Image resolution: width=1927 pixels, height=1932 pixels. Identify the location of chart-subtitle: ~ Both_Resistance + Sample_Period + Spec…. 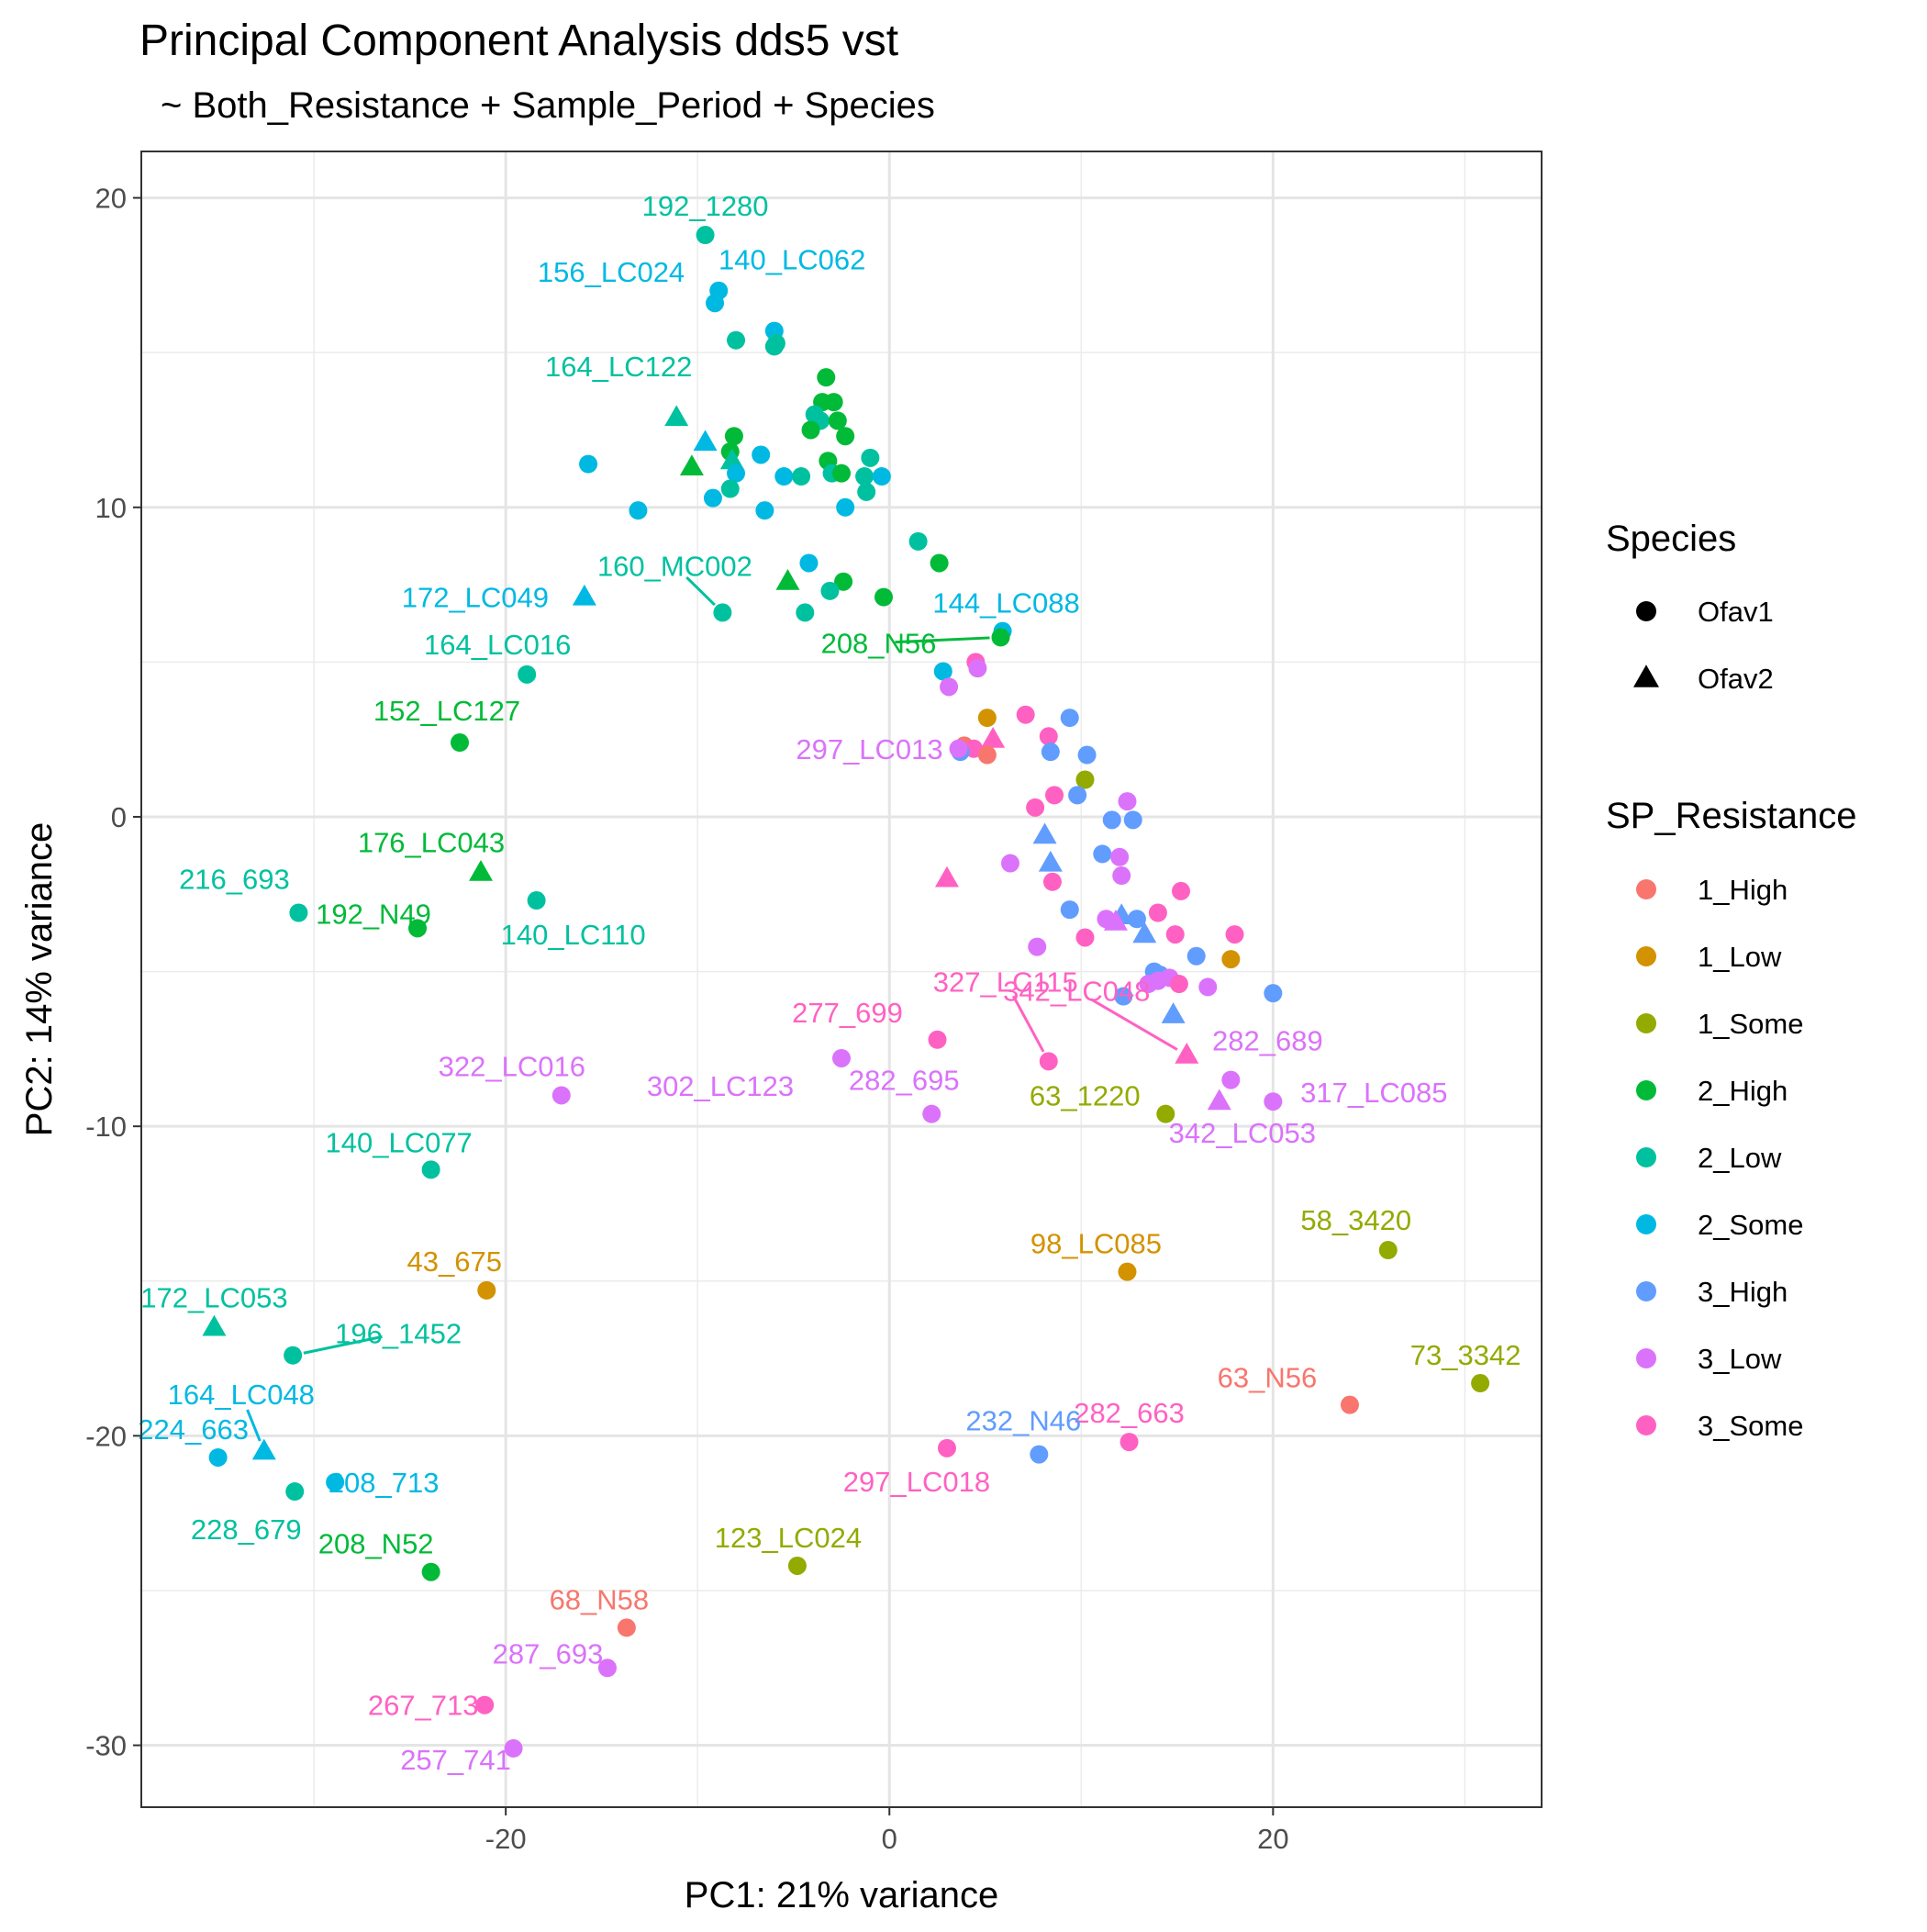
(548, 105).